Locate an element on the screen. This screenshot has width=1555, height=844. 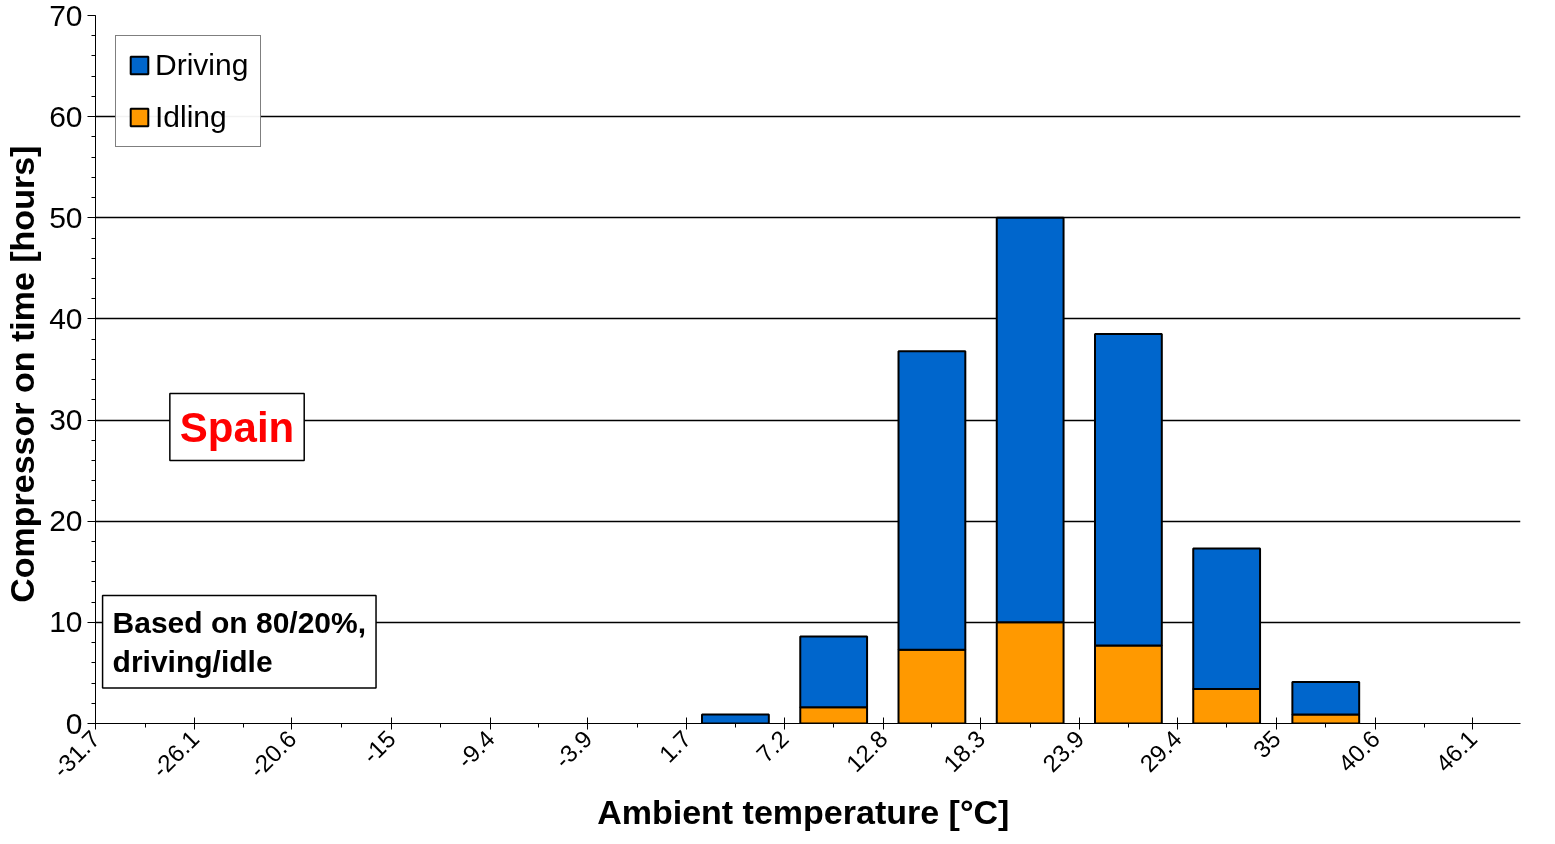
y-tick-label: 60 is located at coordinates (66, 116).